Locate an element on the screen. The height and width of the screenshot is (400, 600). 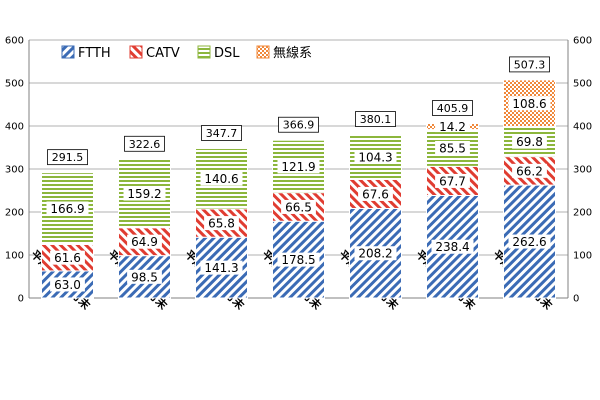
value-label: 159.2 is located at coordinates (144, 194).